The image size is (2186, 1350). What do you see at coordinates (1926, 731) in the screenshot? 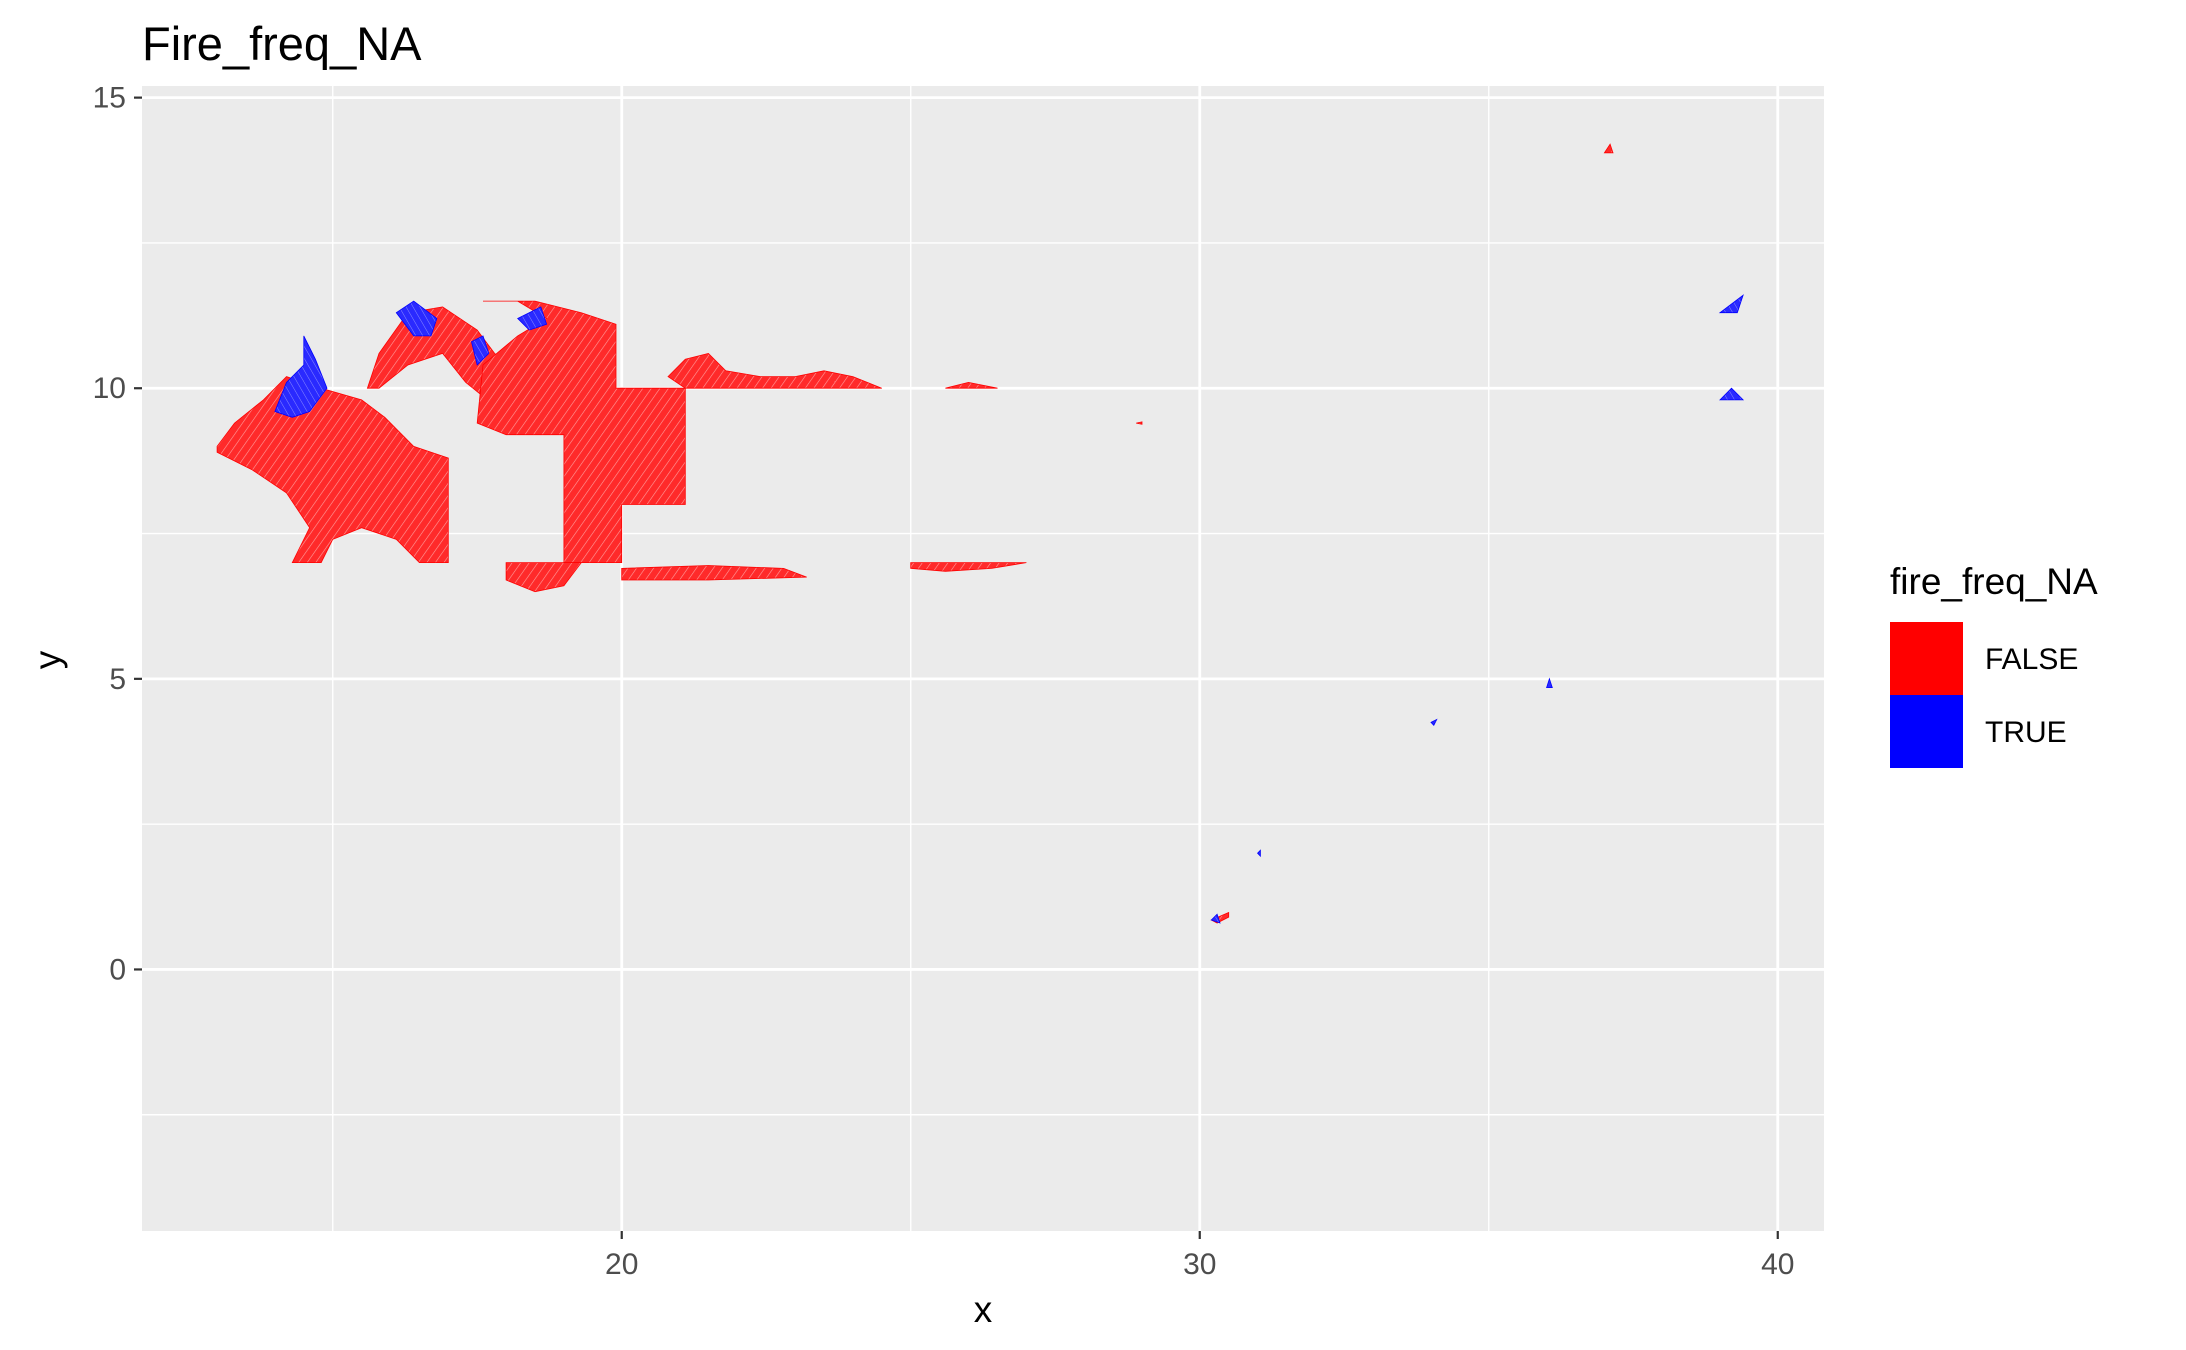
I see `legend-key-true` at bounding box center [1926, 731].